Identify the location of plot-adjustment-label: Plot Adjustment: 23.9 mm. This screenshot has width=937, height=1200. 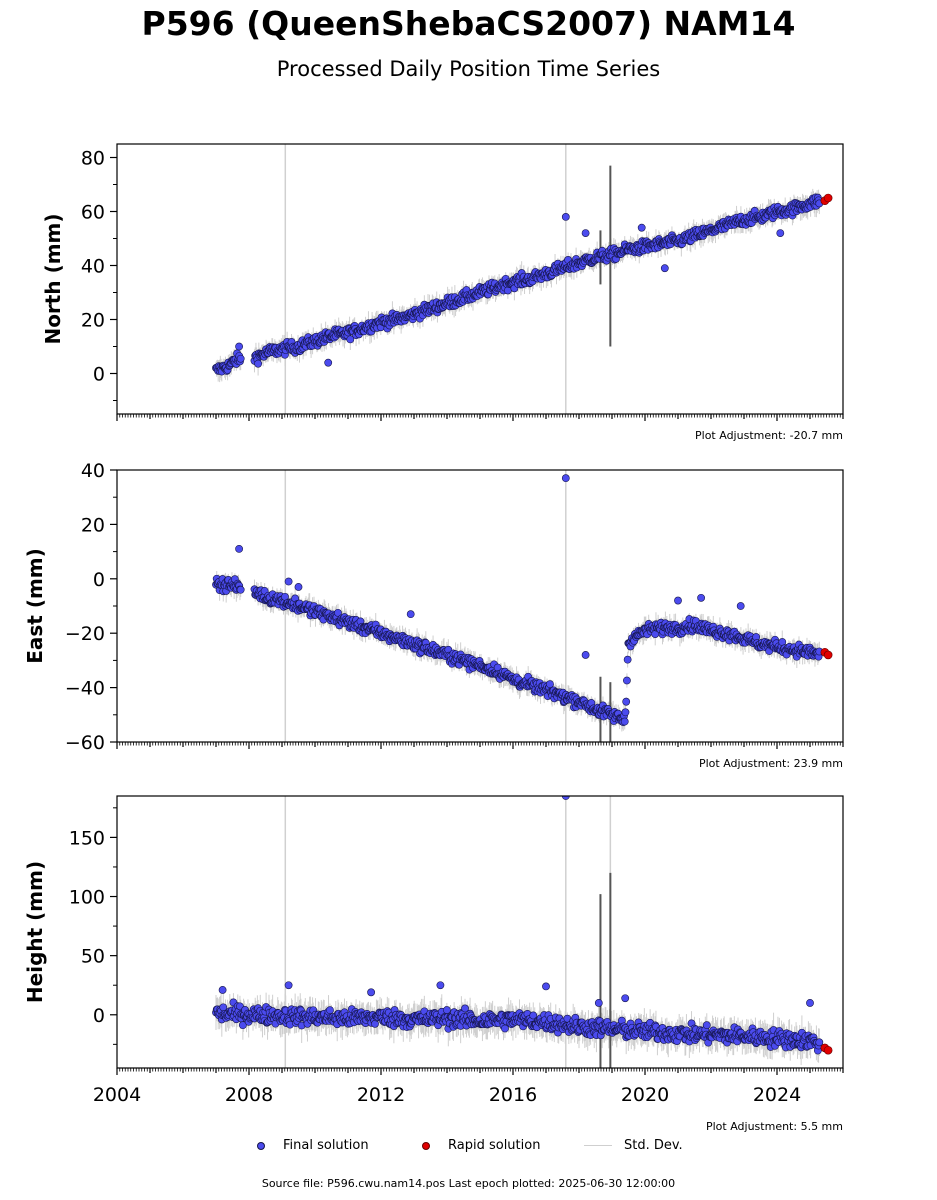
(771, 763).